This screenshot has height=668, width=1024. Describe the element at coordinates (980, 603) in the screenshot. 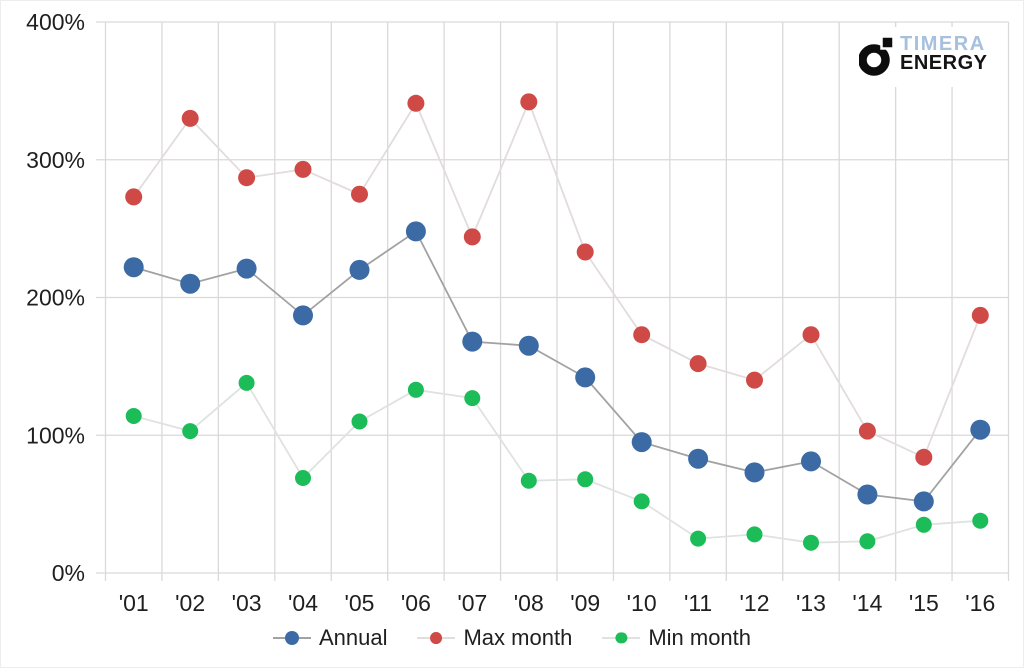

I see `x-axis-label: '16` at that location.